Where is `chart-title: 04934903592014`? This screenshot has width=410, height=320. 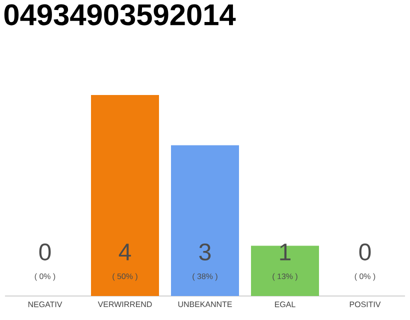
chart-title: 04934903592014 is located at coordinates (120, 15).